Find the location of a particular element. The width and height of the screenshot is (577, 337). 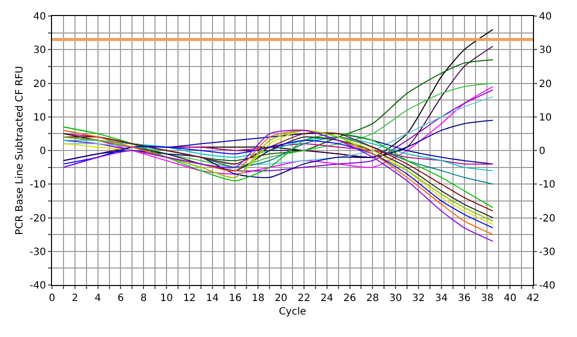

x-axis-title: Cycle is located at coordinates (292, 312).